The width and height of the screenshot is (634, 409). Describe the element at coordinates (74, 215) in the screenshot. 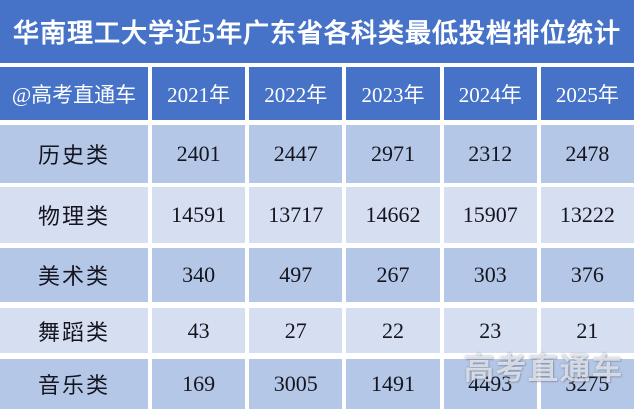

I see `row-label: 物理类` at that location.